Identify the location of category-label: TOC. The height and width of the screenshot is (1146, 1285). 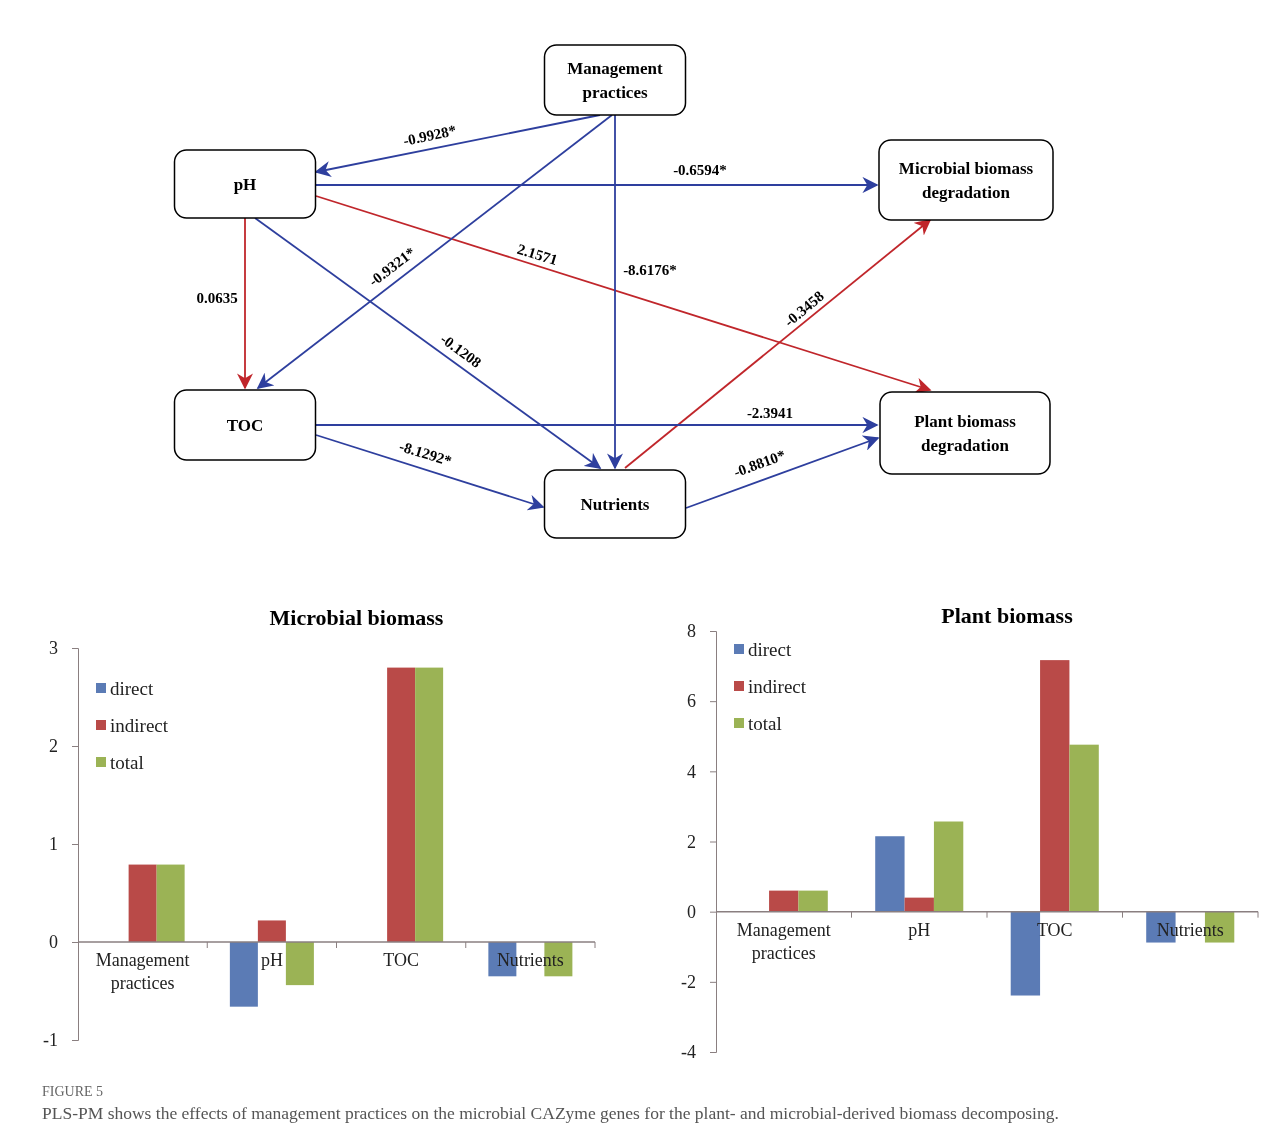
(245, 425).